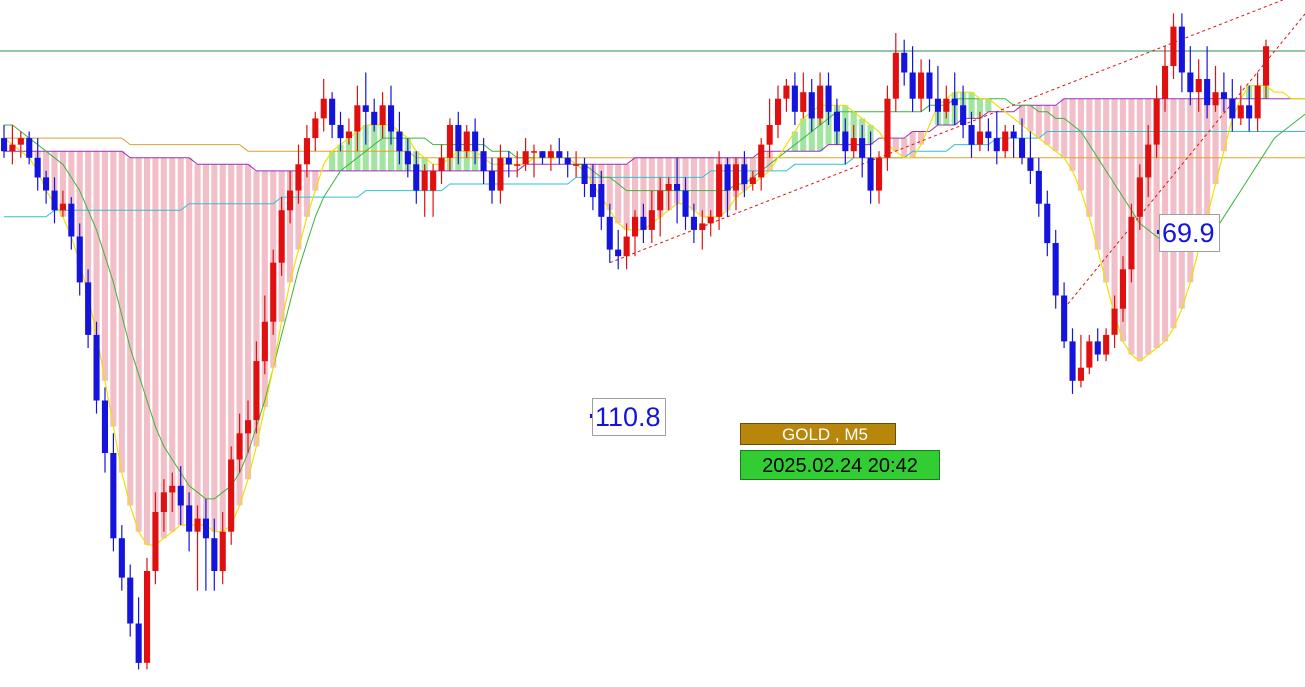 This screenshot has width=1305, height=687. What do you see at coordinates (818, 434) in the screenshot?
I see `symbol-label: GOLD , M5` at bounding box center [818, 434].